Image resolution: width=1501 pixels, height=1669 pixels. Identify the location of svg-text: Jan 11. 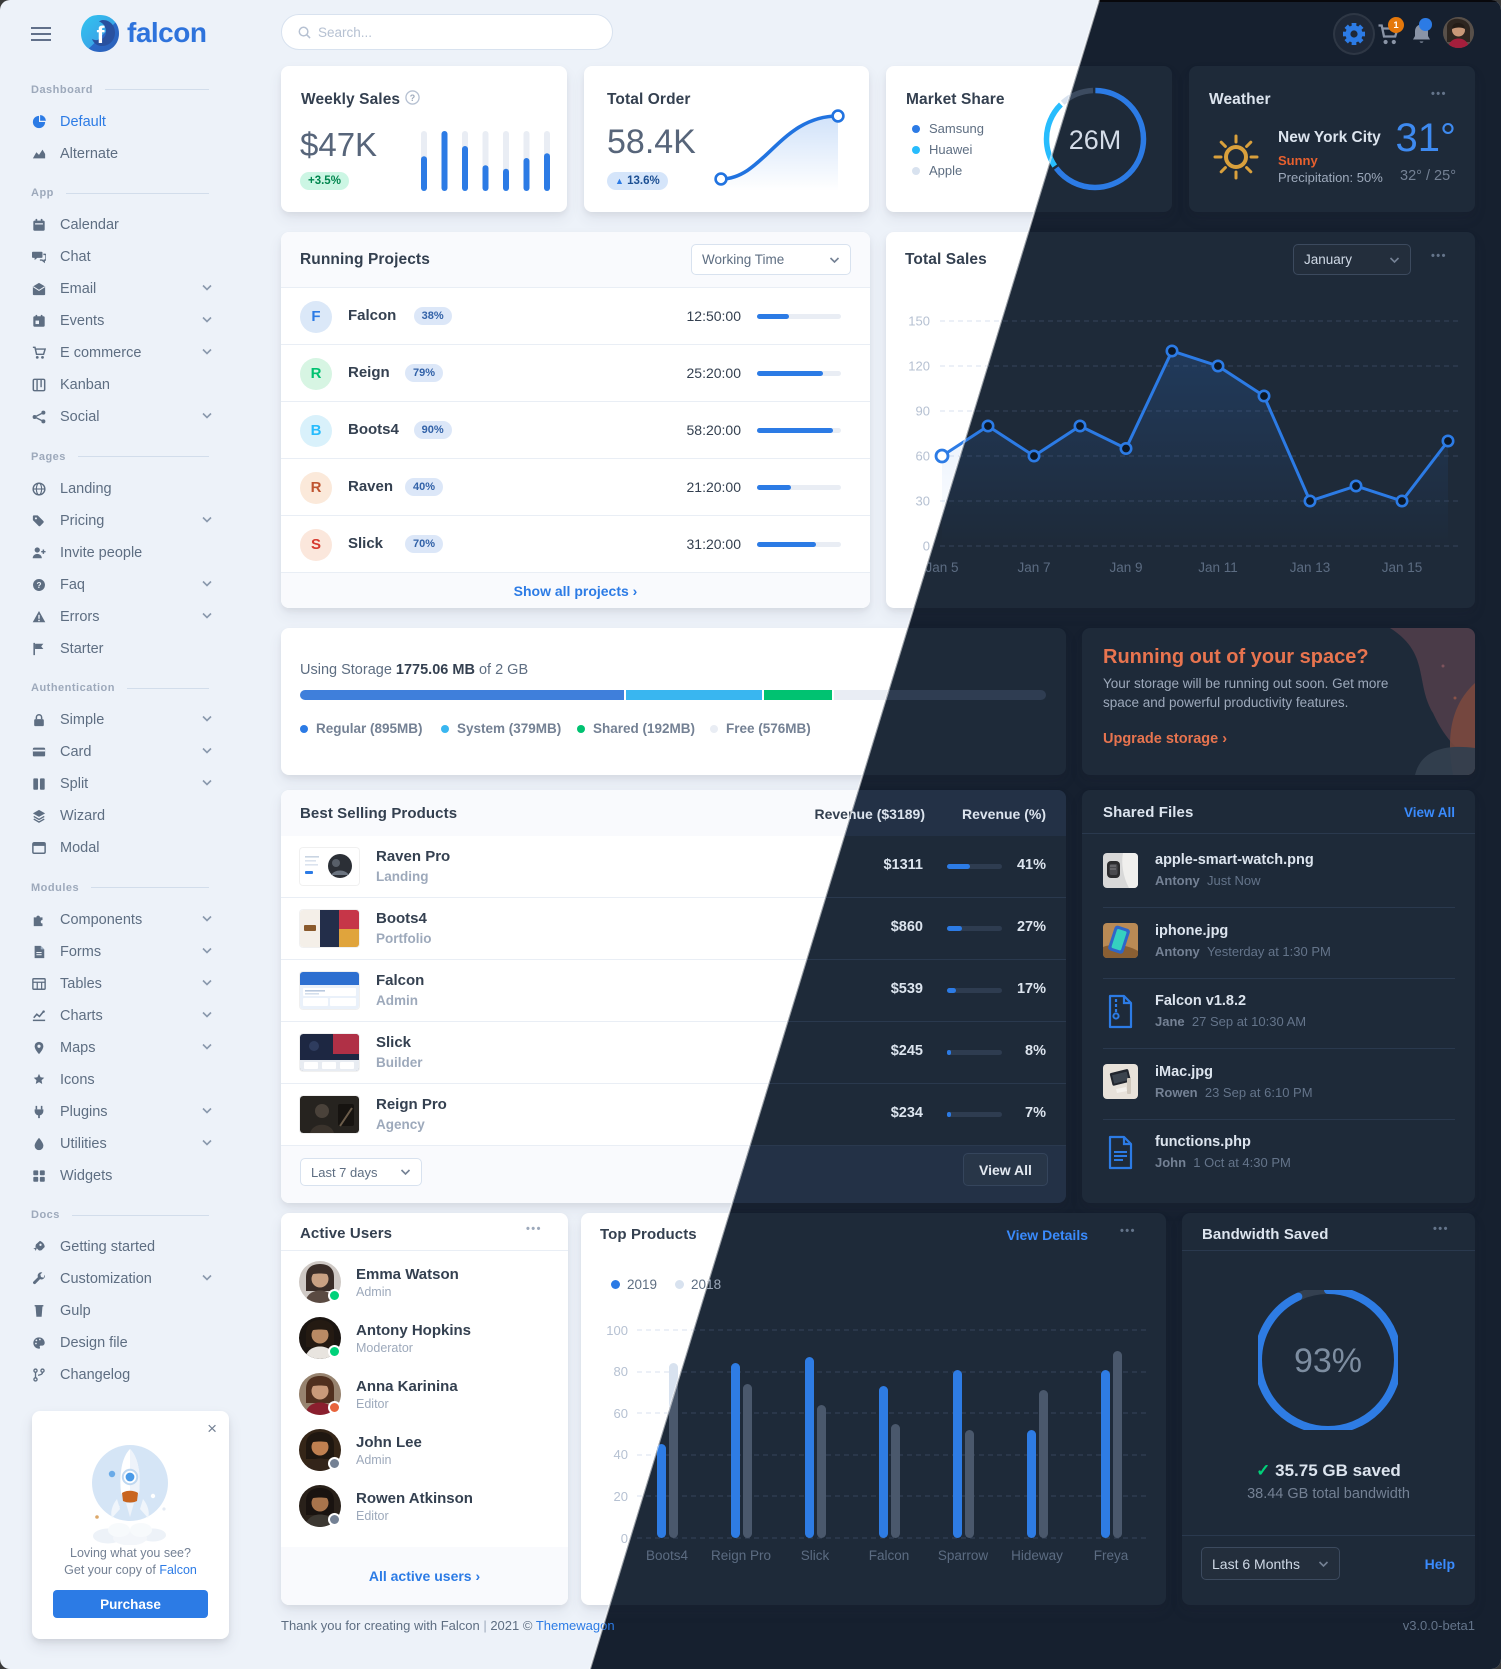
(1218, 567).